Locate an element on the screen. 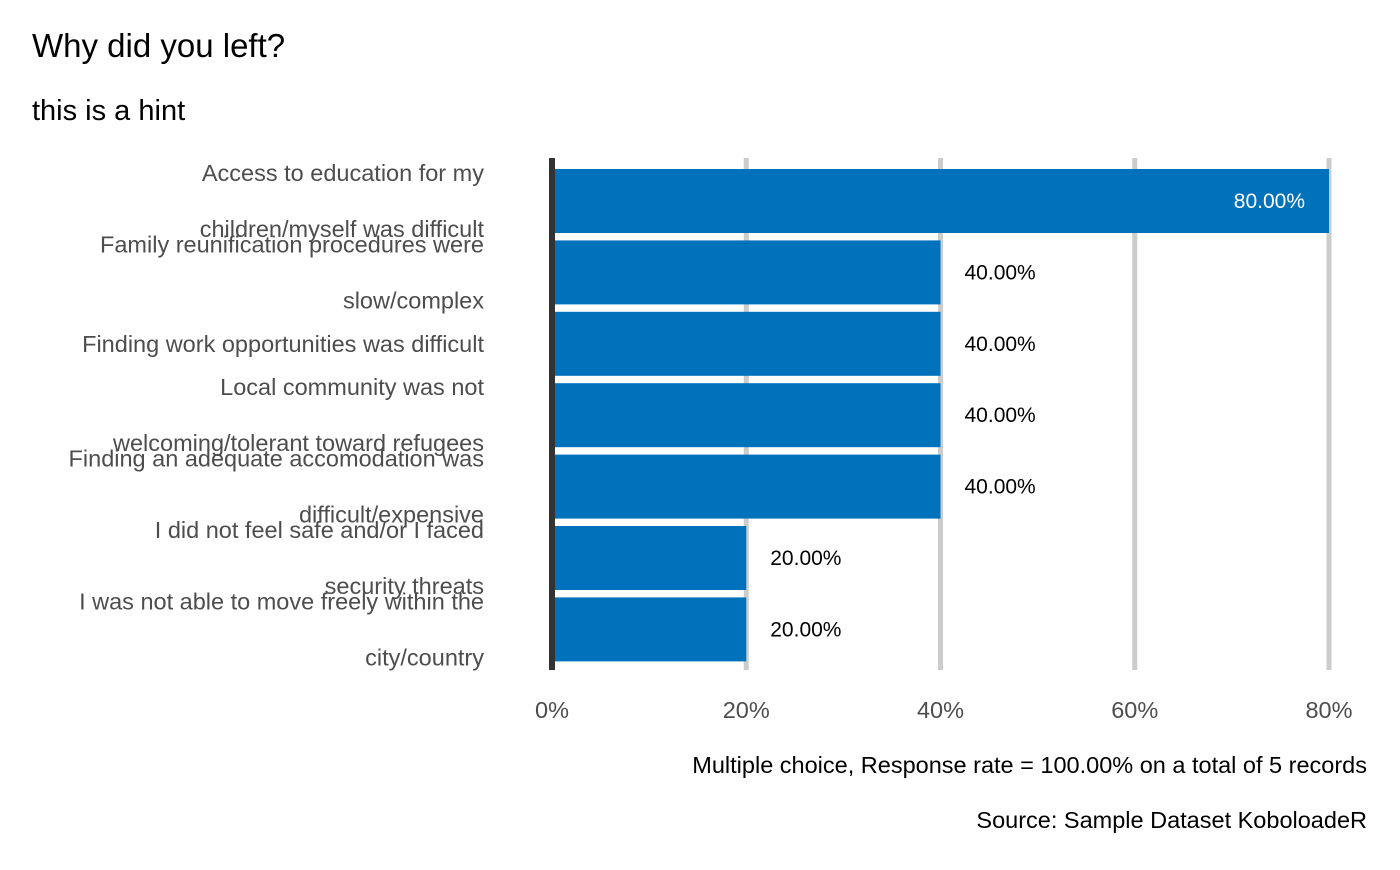 This screenshot has width=1400, height=870. category-label-5-line-2: difficult/expensive is located at coordinates (391, 515).